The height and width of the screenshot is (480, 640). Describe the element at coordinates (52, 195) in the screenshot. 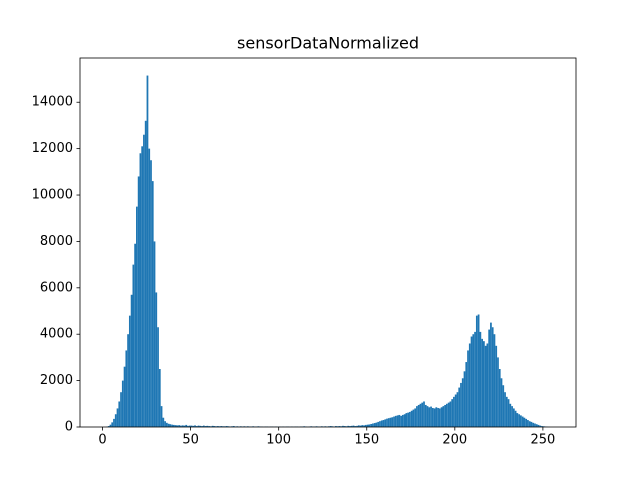

I see `y-tick-label: 10000` at that location.